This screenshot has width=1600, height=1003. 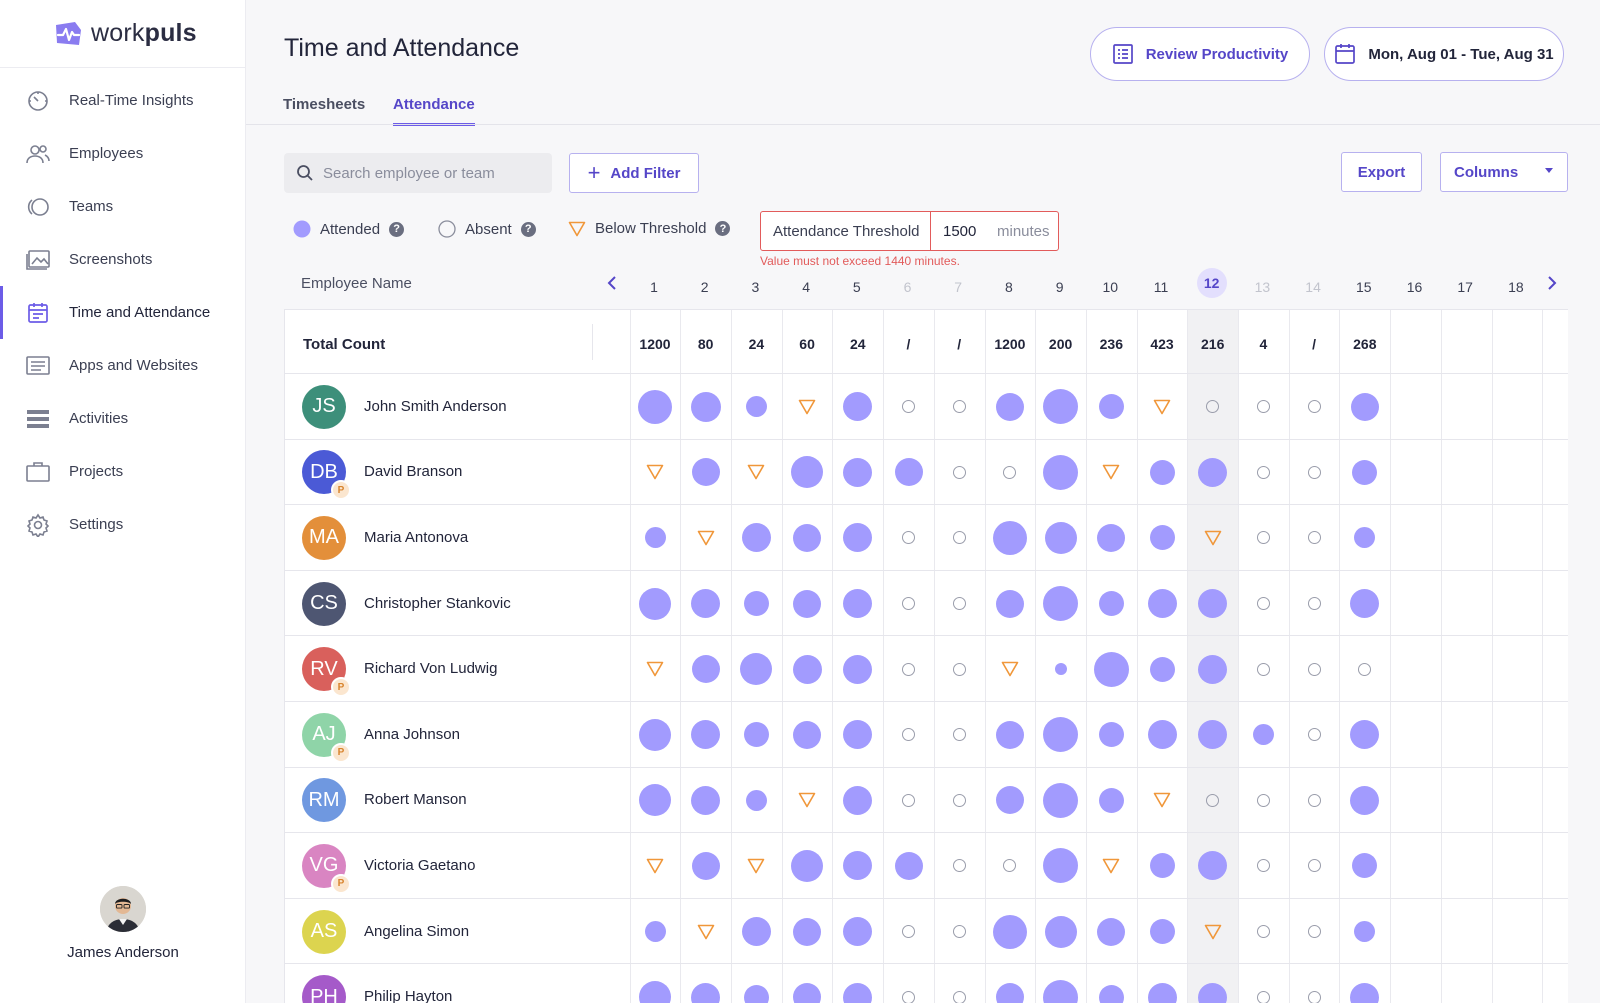 What do you see at coordinates (1262, 287) in the screenshot?
I see `day-header-13: 13` at bounding box center [1262, 287].